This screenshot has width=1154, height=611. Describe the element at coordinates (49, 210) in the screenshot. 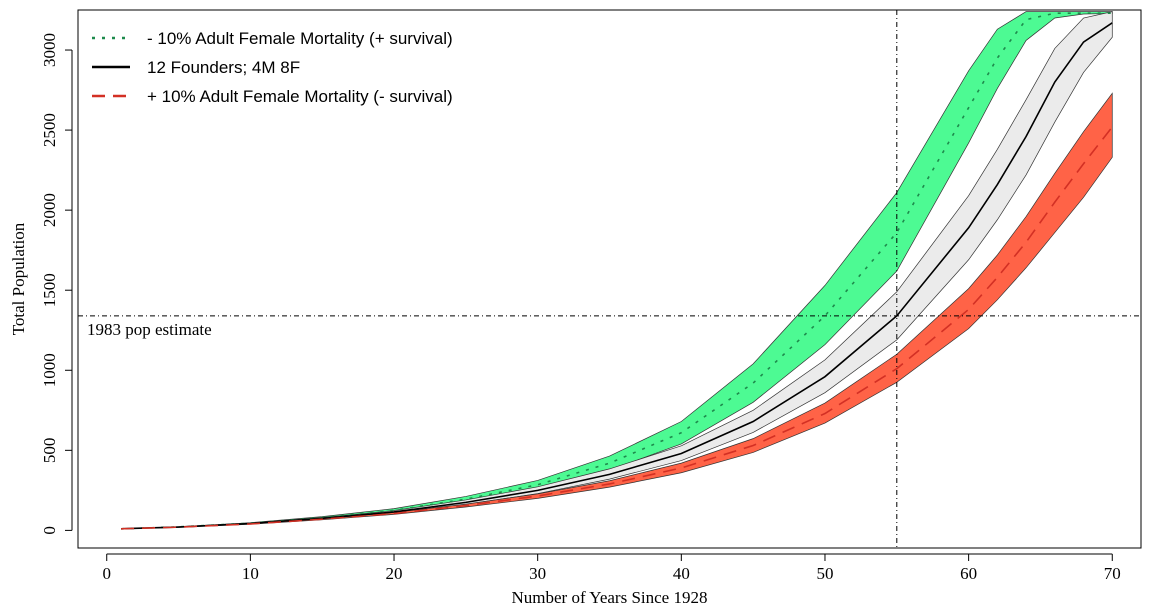

I see `y-tick-label: 2000` at that location.